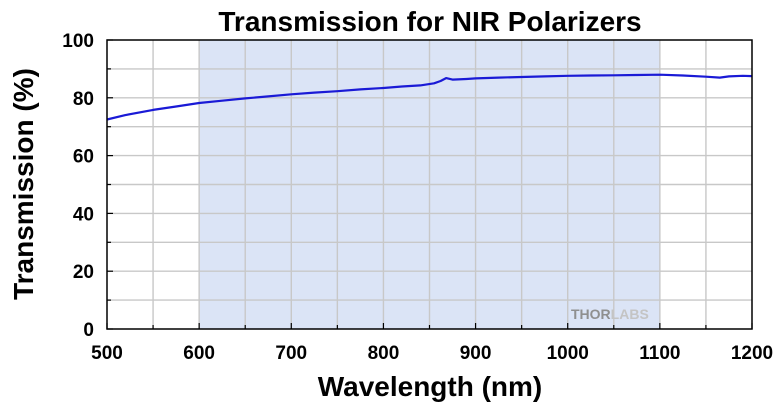  I want to click on x-tick-label: 600, so click(199, 353).